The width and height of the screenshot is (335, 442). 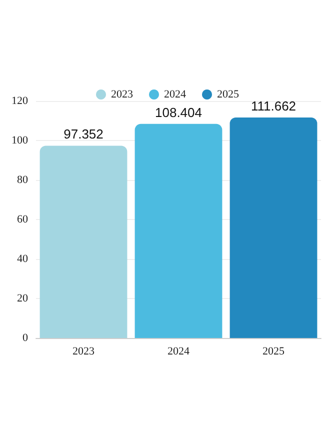 I want to click on y-tick-label: 60, so click(x=22, y=220).